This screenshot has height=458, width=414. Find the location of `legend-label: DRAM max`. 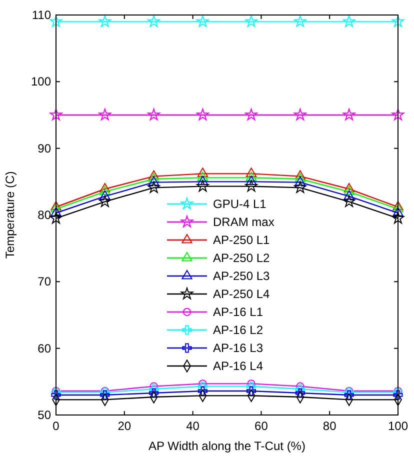

legend-label: DRAM max is located at coordinates (243, 222).